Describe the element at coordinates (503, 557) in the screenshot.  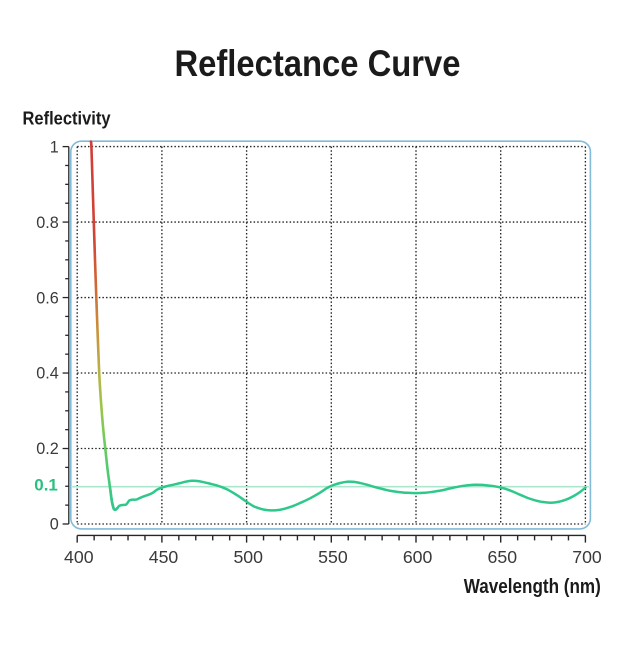
I see `svg-text: 650` at that location.